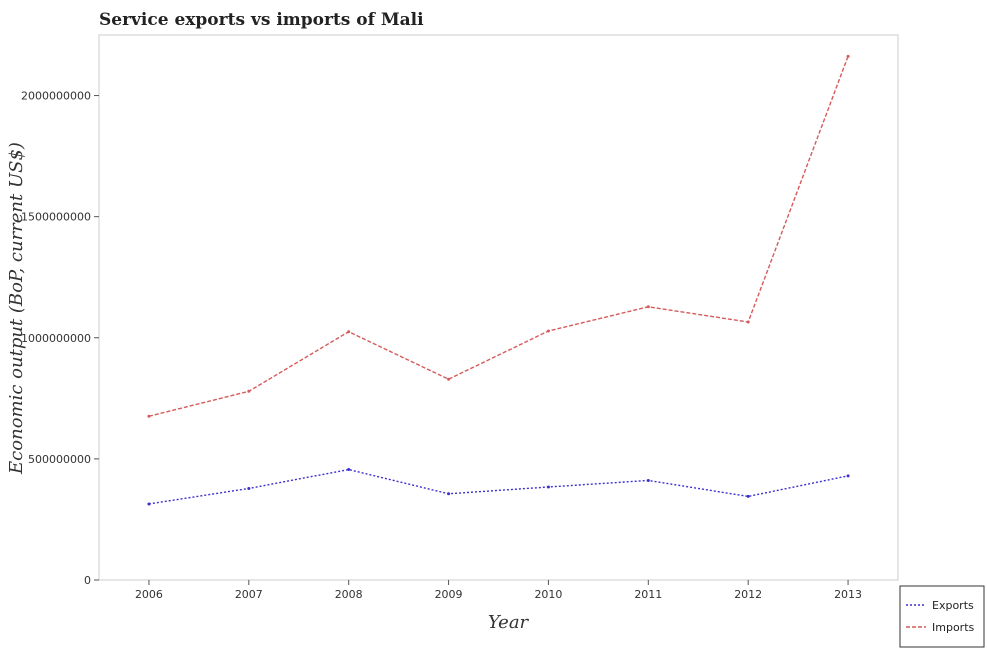 Image resolution: width=987 pixels, height=650 pixels. Describe the element at coordinates (56, 96) in the screenshot. I see `y-tick-label: 2000000000` at that location.